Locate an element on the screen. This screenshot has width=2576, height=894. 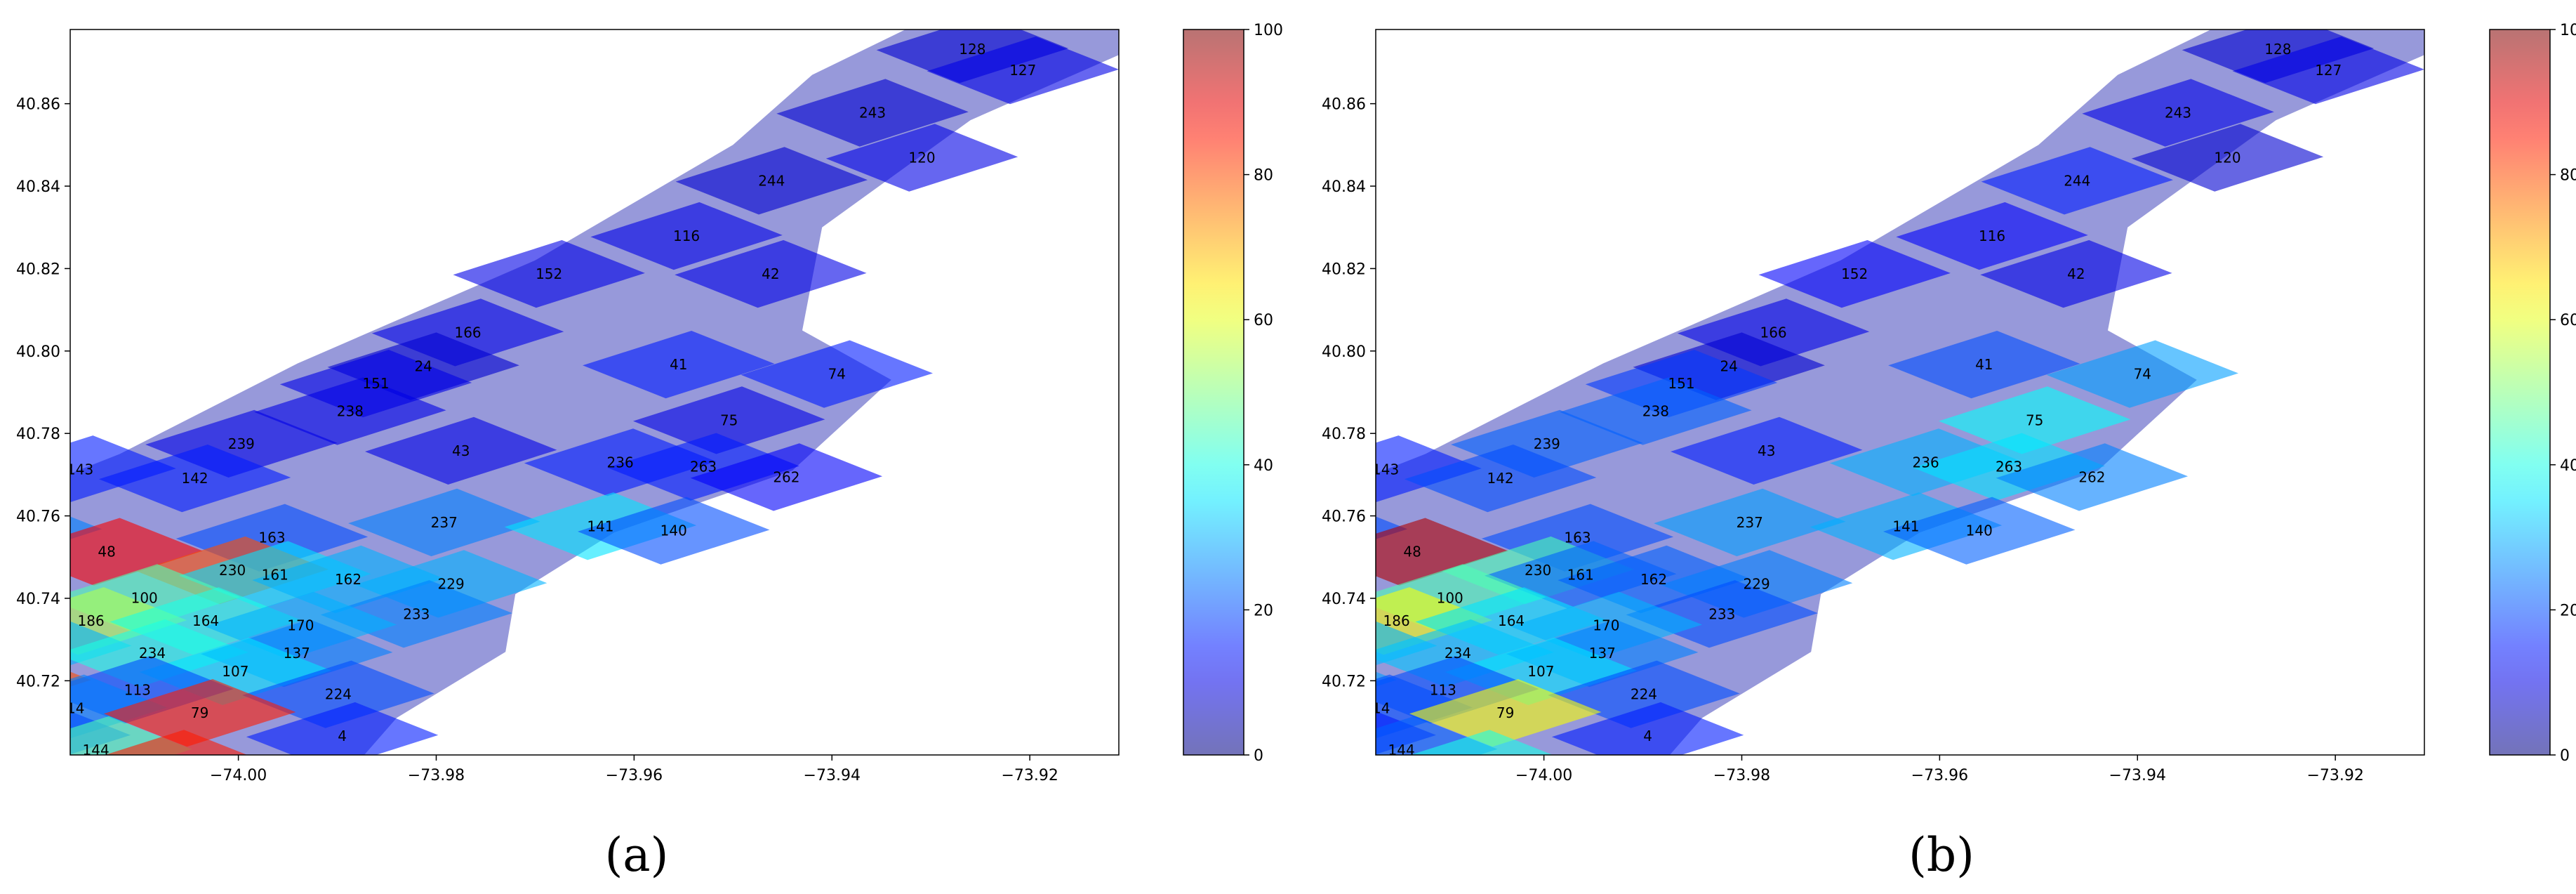
zone-79-label: 79 is located at coordinates (200, 712).